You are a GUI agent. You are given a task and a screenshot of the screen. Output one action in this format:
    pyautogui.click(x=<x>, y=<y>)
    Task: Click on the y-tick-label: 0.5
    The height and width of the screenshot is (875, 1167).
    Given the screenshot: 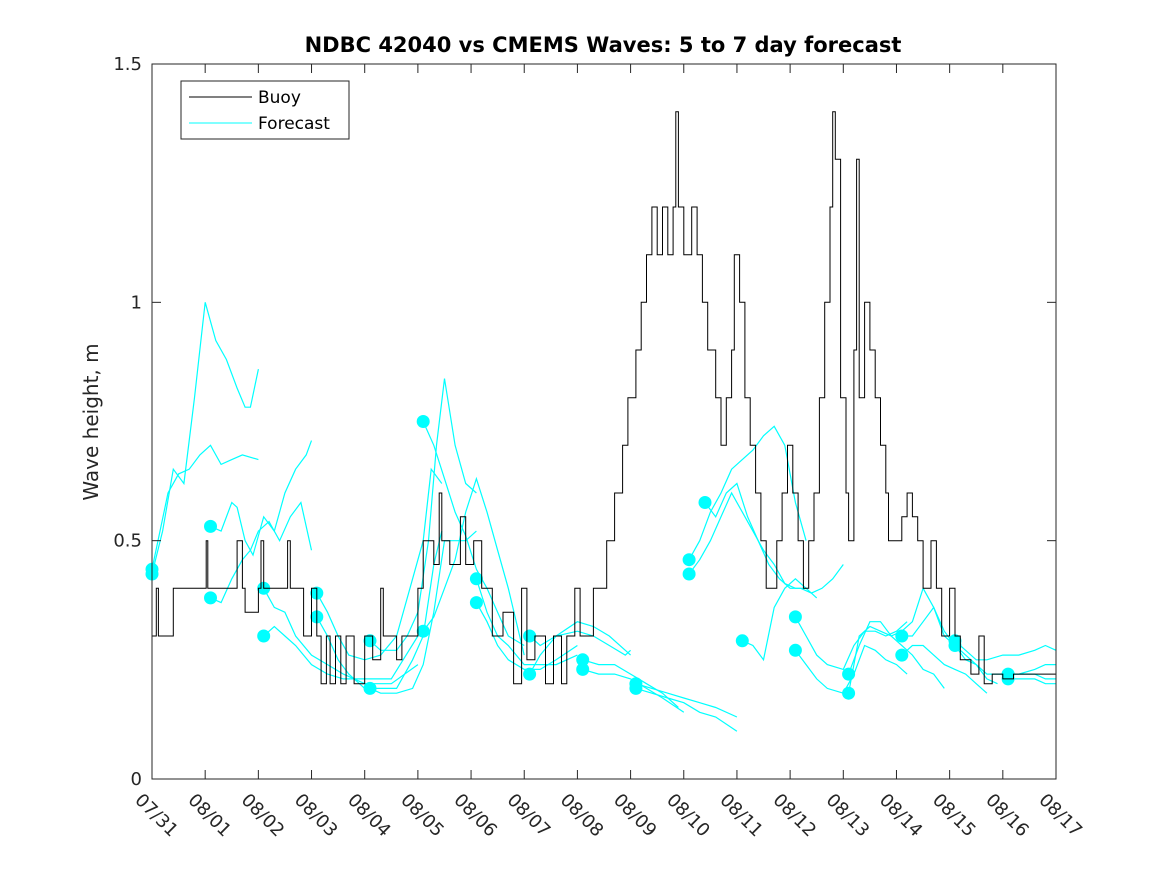 What is the action you would take?
    pyautogui.click(x=127, y=541)
    